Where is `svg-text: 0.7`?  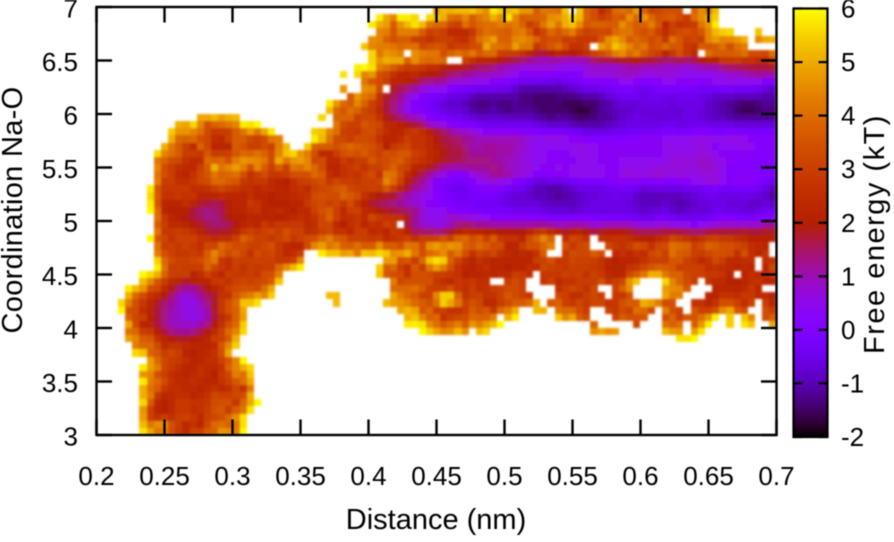 svg-text: 0.7 is located at coordinates (776, 476).